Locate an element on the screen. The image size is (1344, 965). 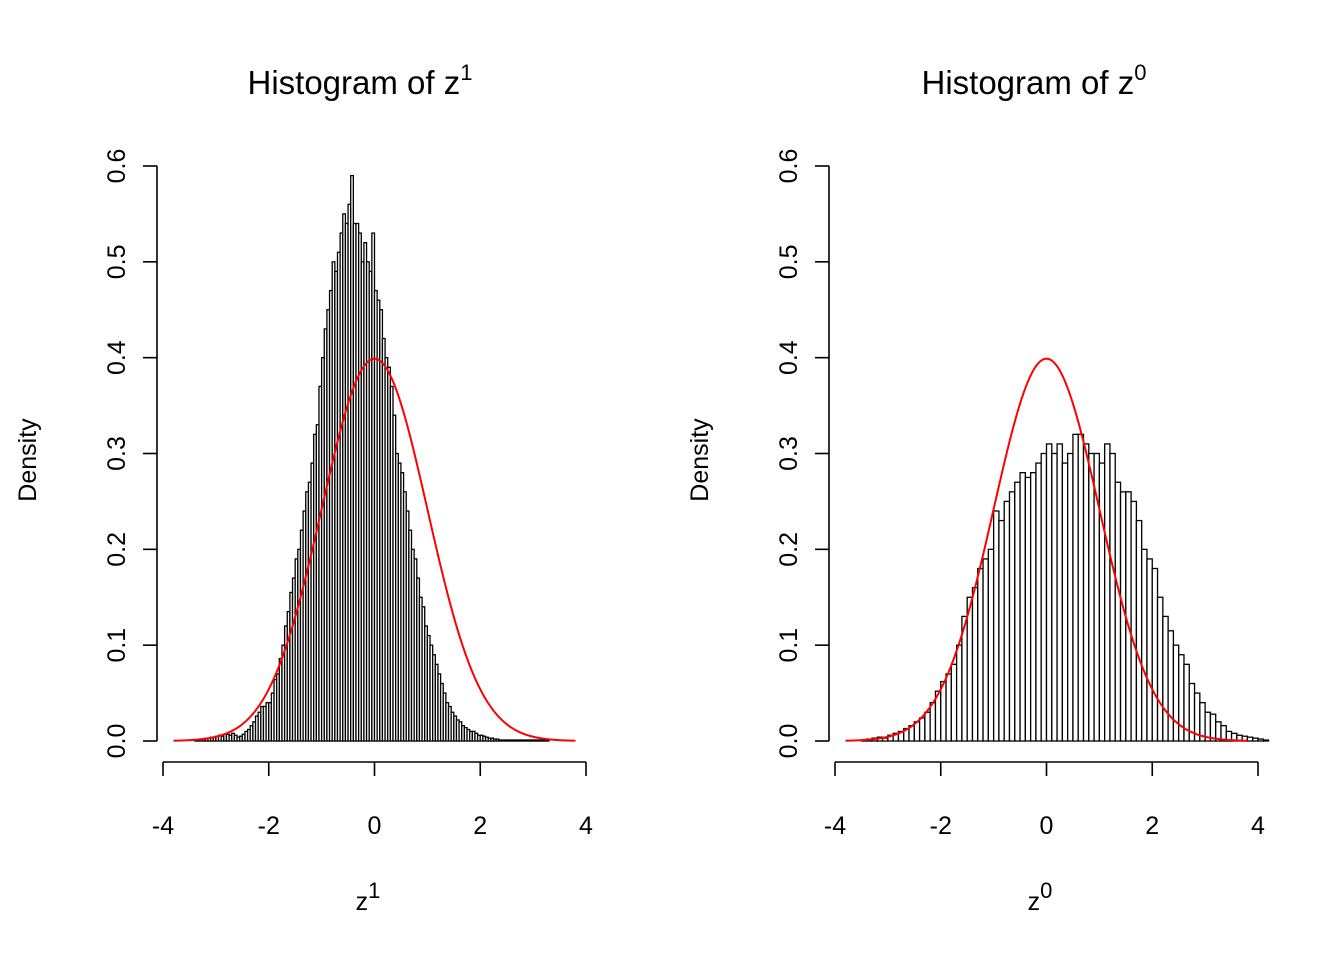
chart-title-left: Histogram of z1 is located at coordinates (360, 80).